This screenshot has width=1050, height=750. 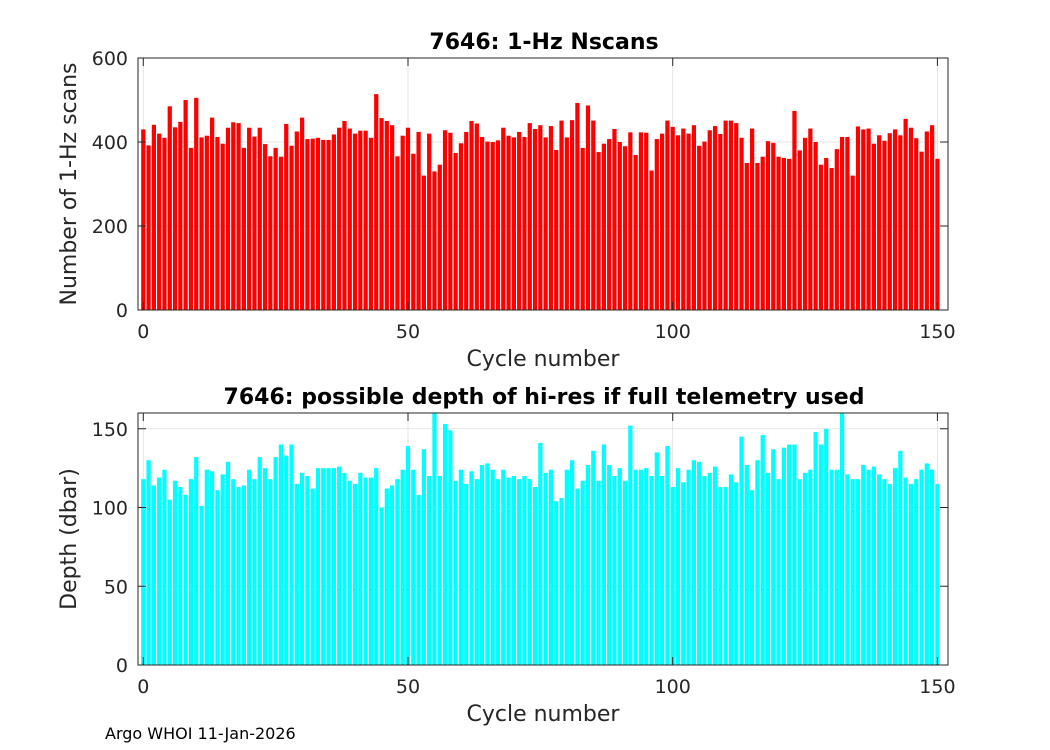 What do you see at coordinates (122, 311) in the screenshot?
I see `y-tick-label: 0` at bounding box center [122, 311].